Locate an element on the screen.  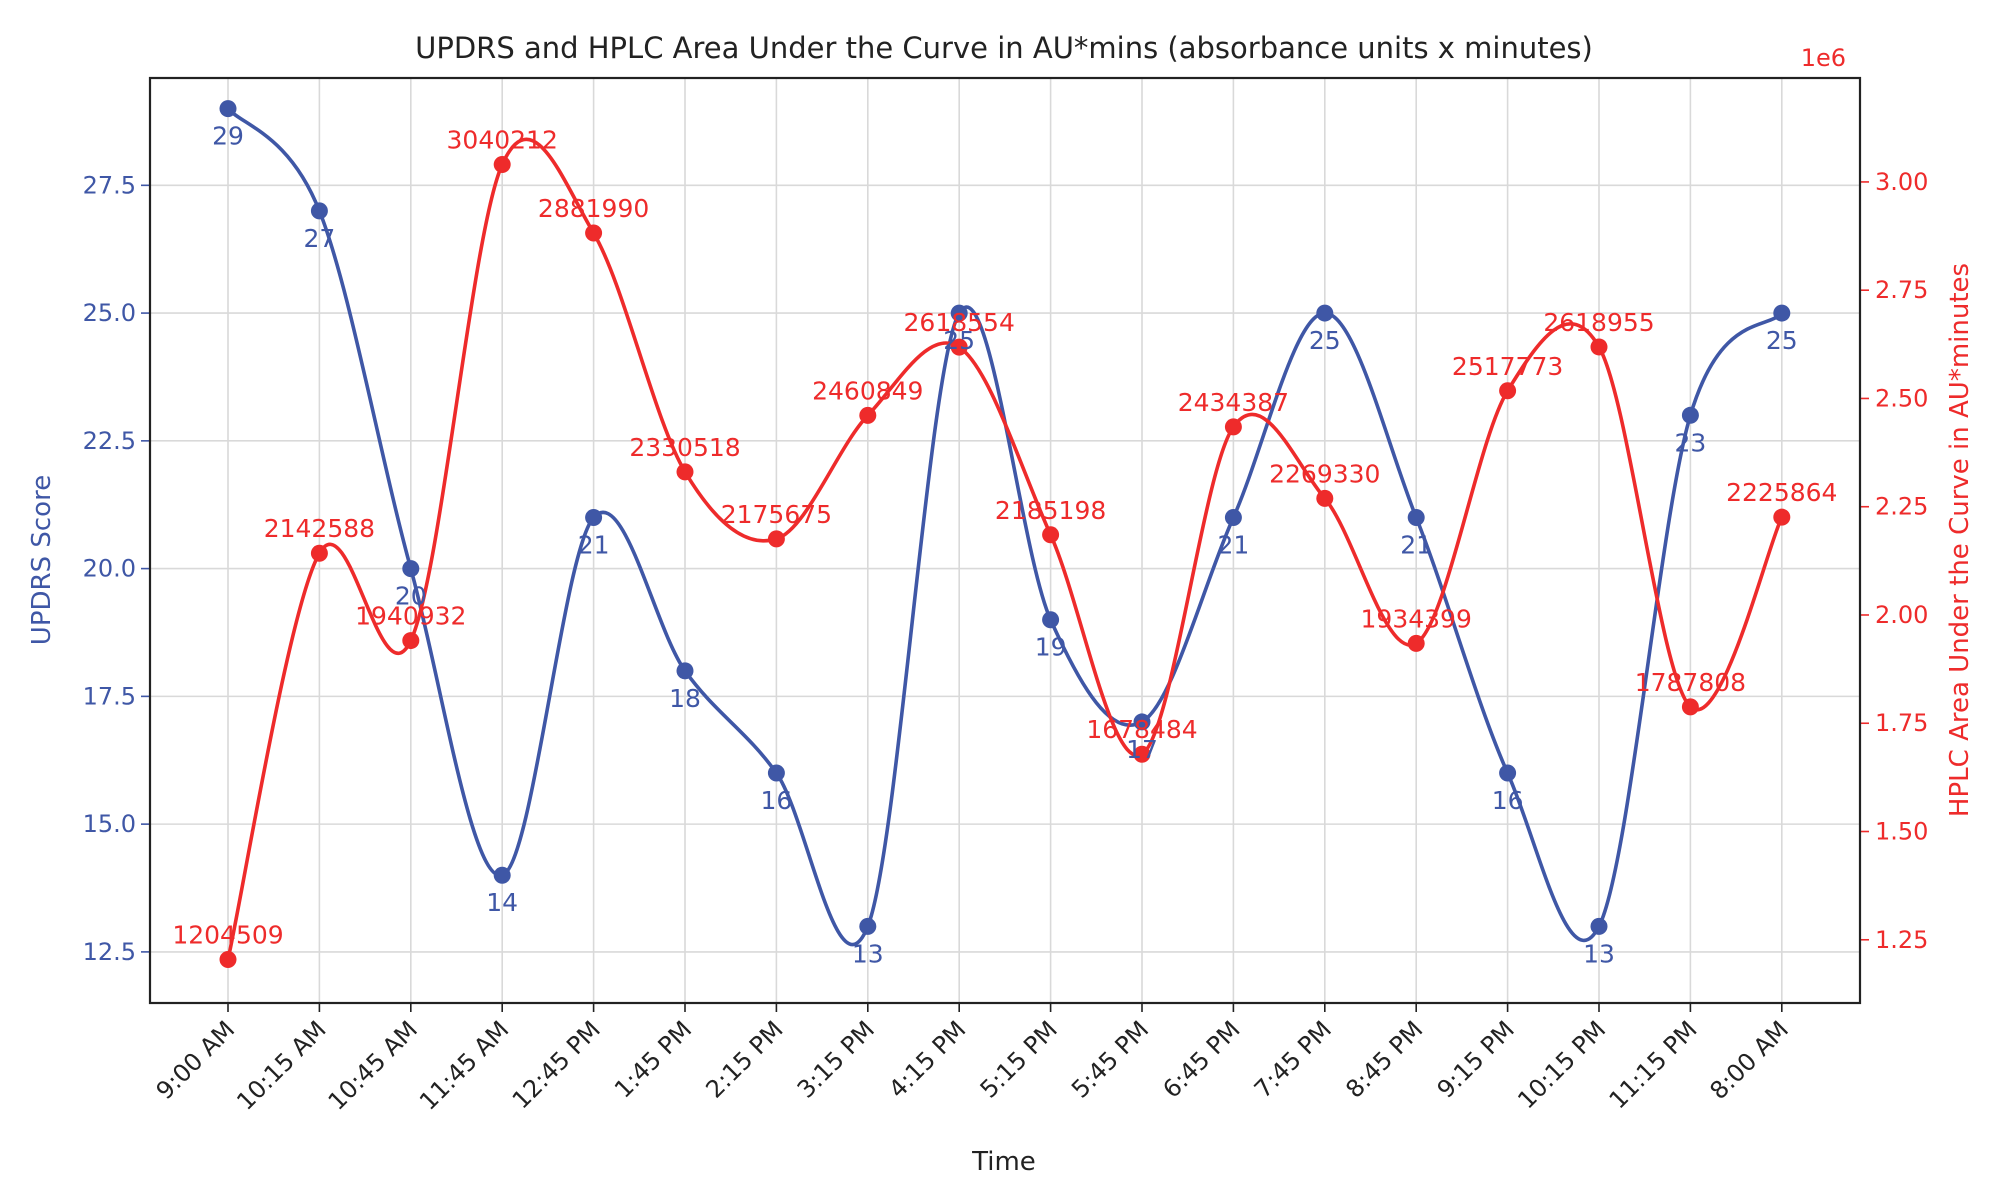
x-tick-label: 2:15 PM is located at coordinates (744, 1059).